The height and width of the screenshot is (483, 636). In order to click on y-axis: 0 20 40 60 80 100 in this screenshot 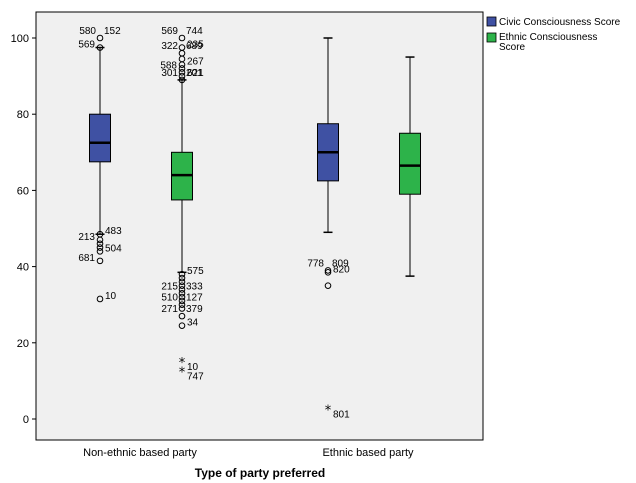, I will do `click(23, 229)`.